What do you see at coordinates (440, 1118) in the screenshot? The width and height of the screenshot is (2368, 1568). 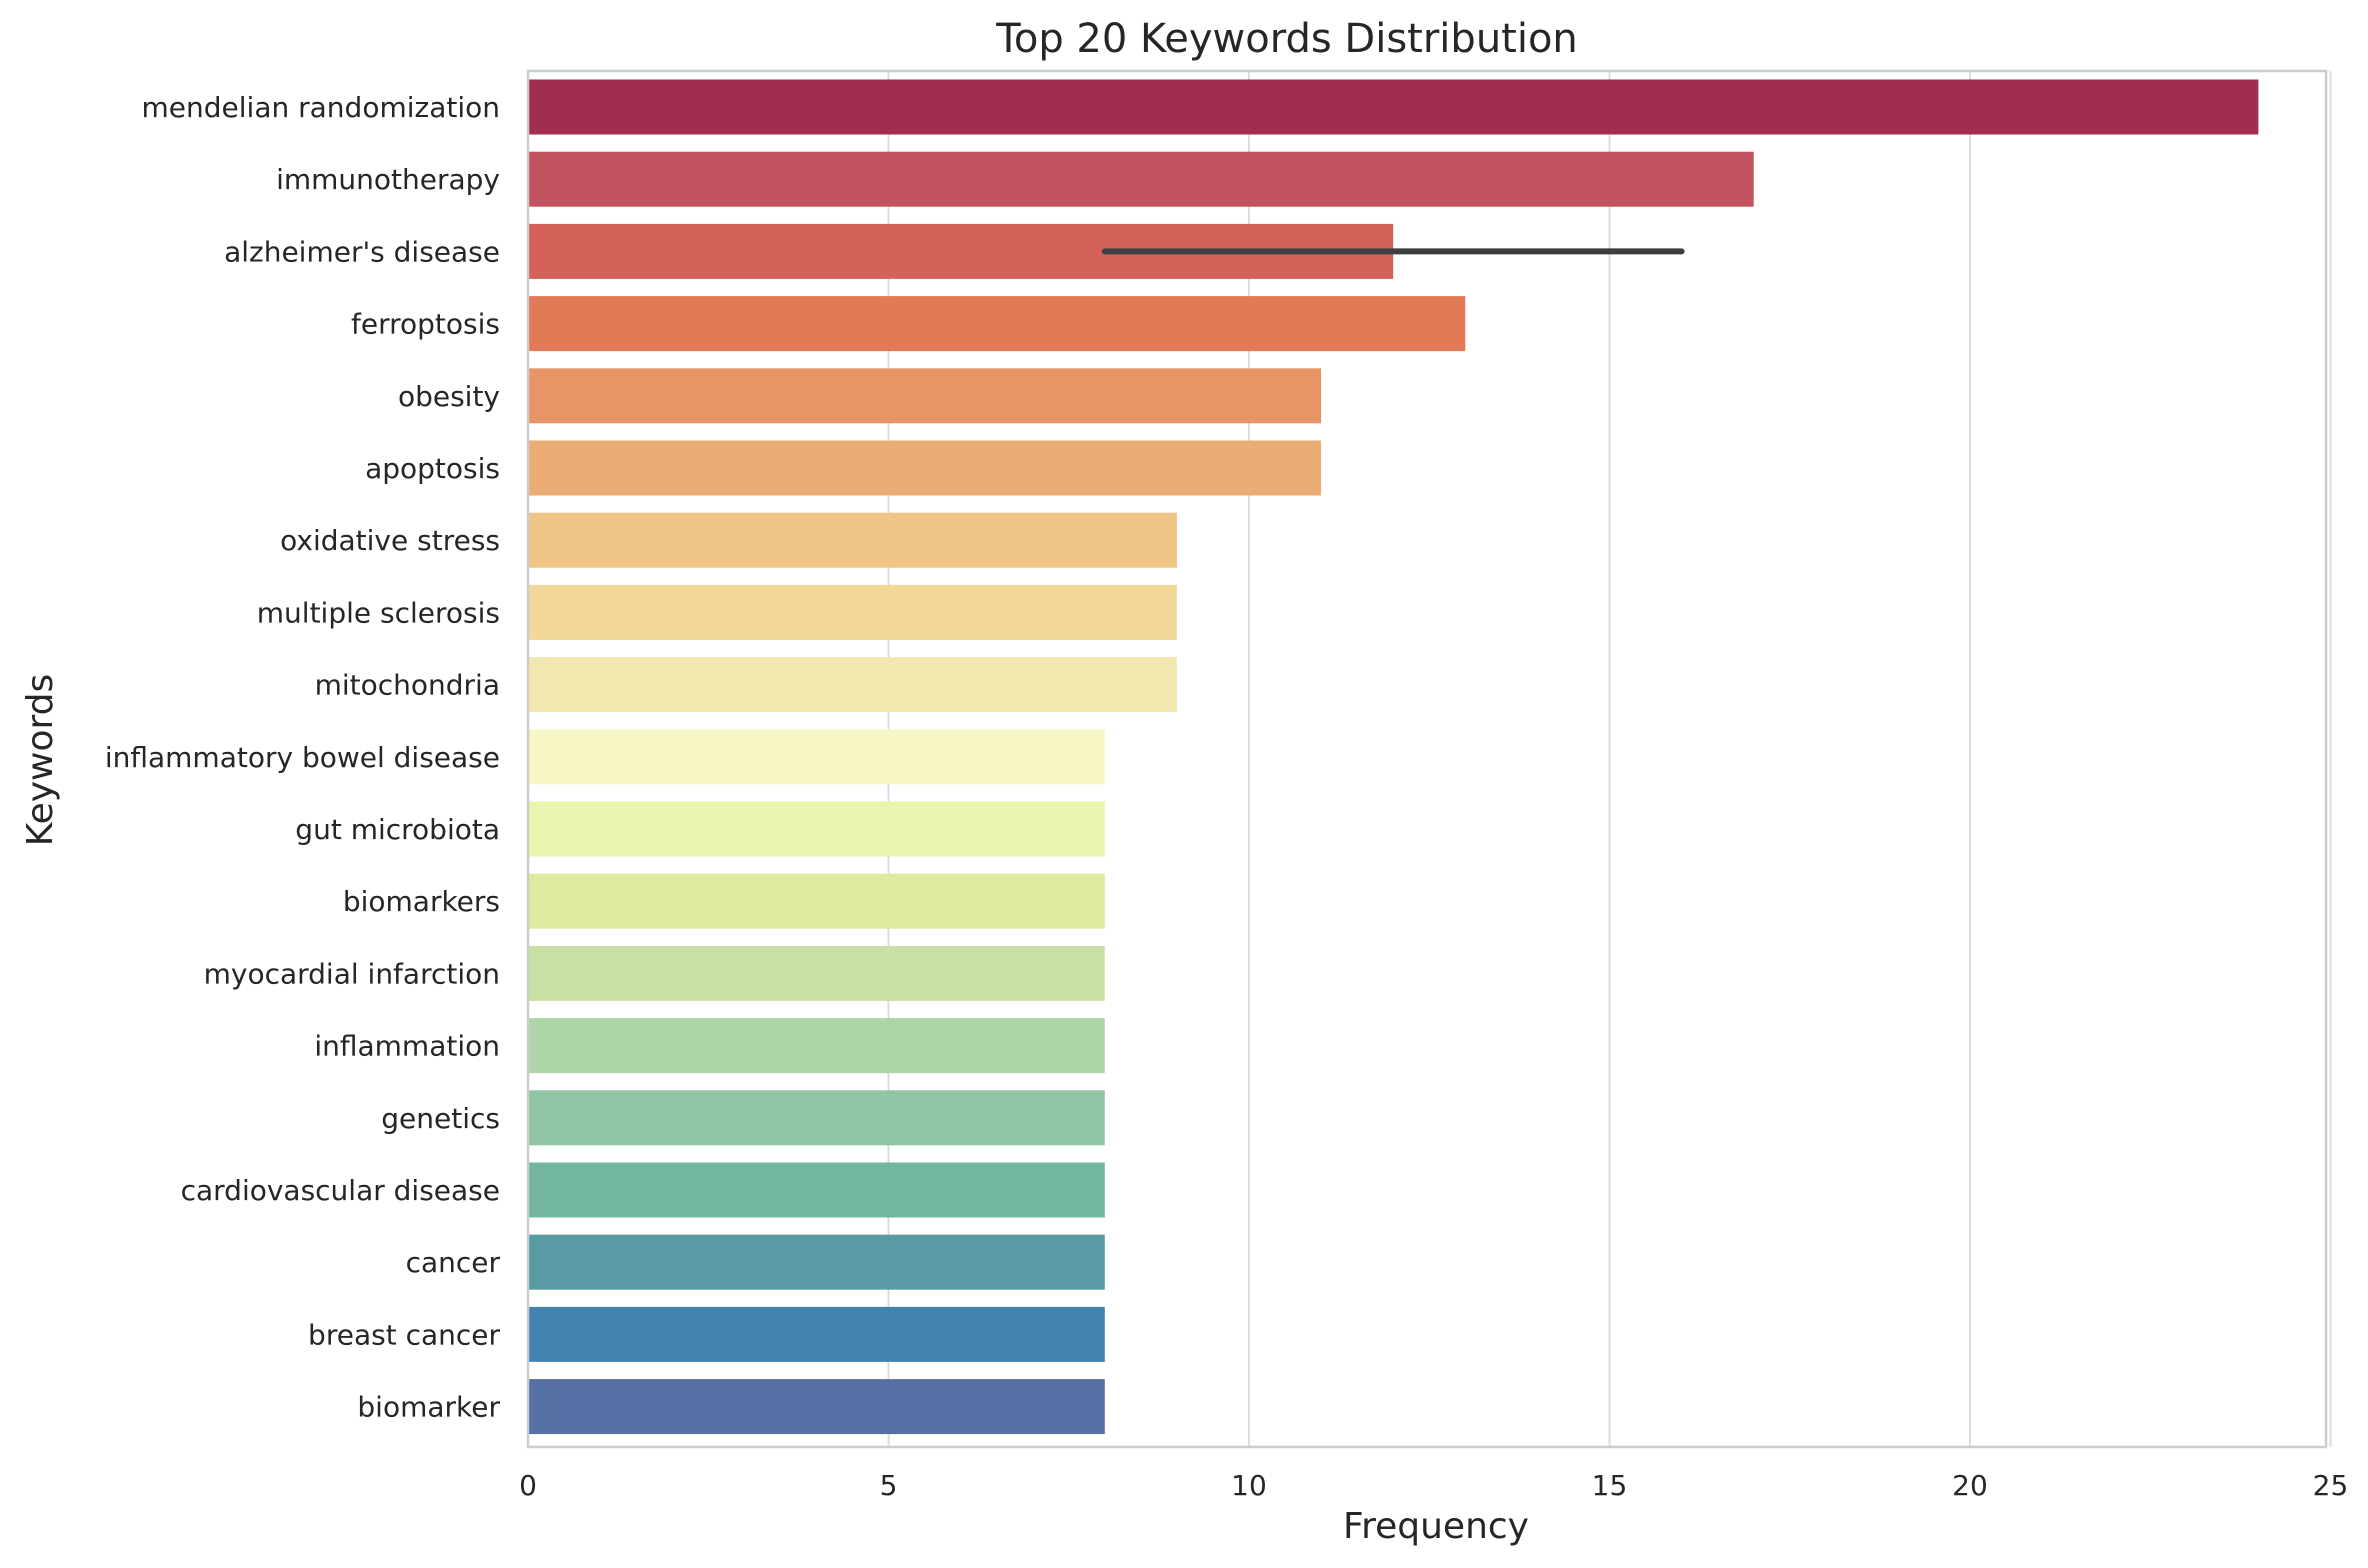 I see `y-tick-label: genetics` at bounding box center [440, 1118].